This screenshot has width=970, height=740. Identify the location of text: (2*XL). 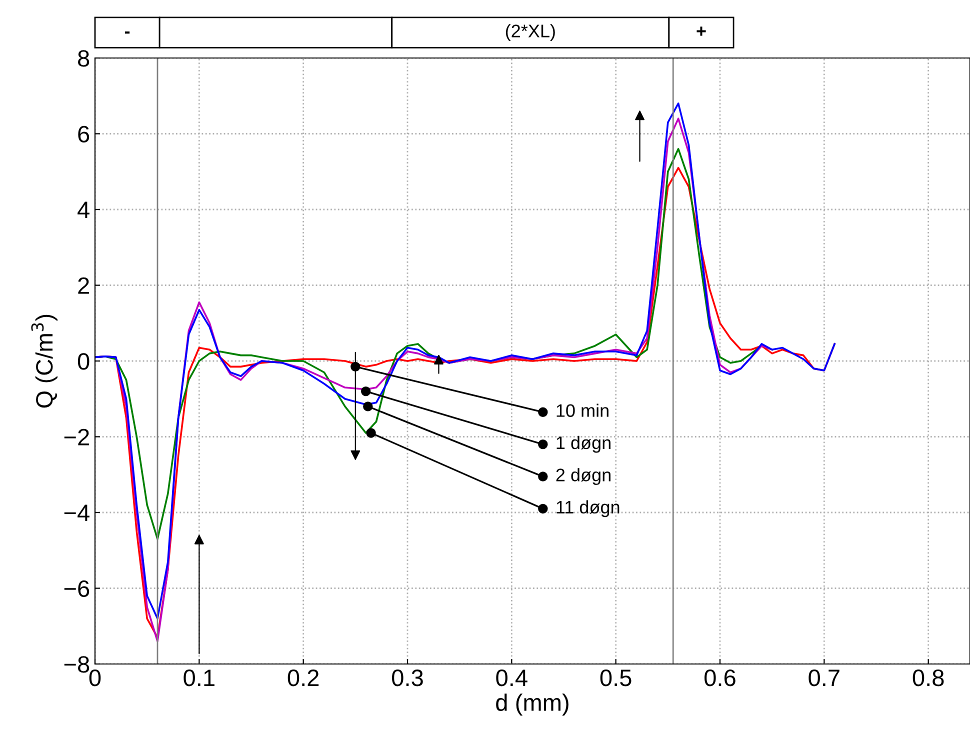
(530, 32).